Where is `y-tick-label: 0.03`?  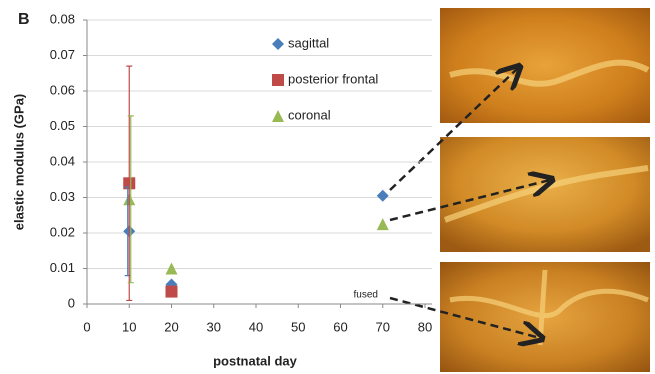
y-tick-label: 0.03 is located at coordinates (62, 196).